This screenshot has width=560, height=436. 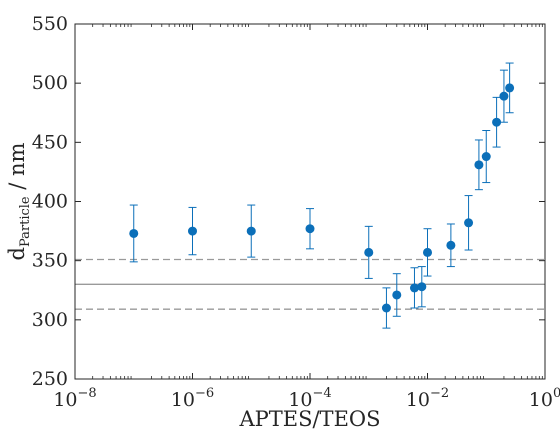 I want to click on x-tick-label-exponent: −6, so click(x=204, y=393).